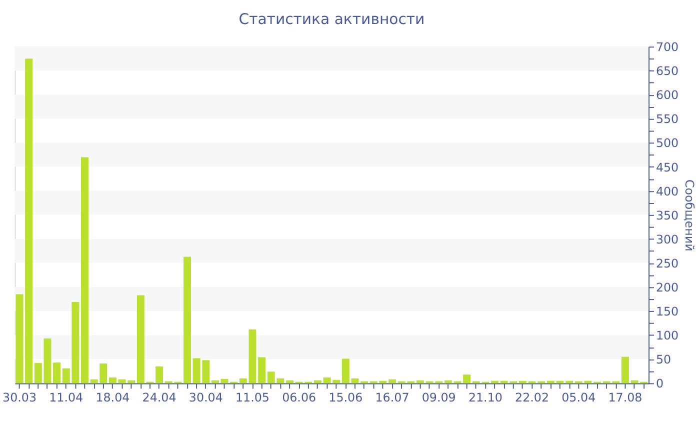  What do you see at coordinates (159, 397) in the screenshot?
I see `x-tick-label: 24.04` at bounding box center [159, 397].